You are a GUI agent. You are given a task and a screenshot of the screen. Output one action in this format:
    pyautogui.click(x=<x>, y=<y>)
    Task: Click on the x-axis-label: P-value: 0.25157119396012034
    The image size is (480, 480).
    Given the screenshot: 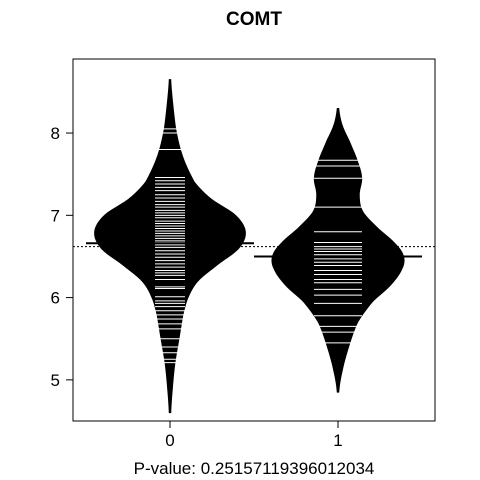 What is the action you would take?
    pyautogui.click(x=254, y=468)
    